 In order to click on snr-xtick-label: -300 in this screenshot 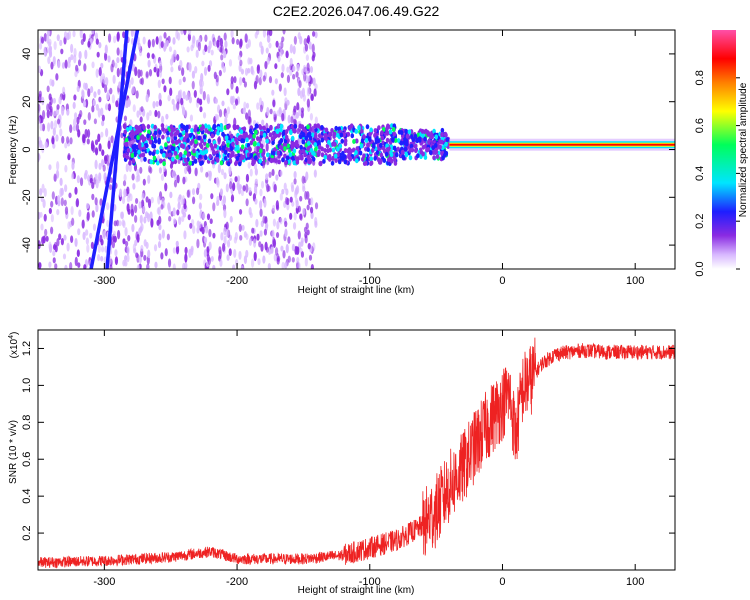, I will do `click(104, 582)`.